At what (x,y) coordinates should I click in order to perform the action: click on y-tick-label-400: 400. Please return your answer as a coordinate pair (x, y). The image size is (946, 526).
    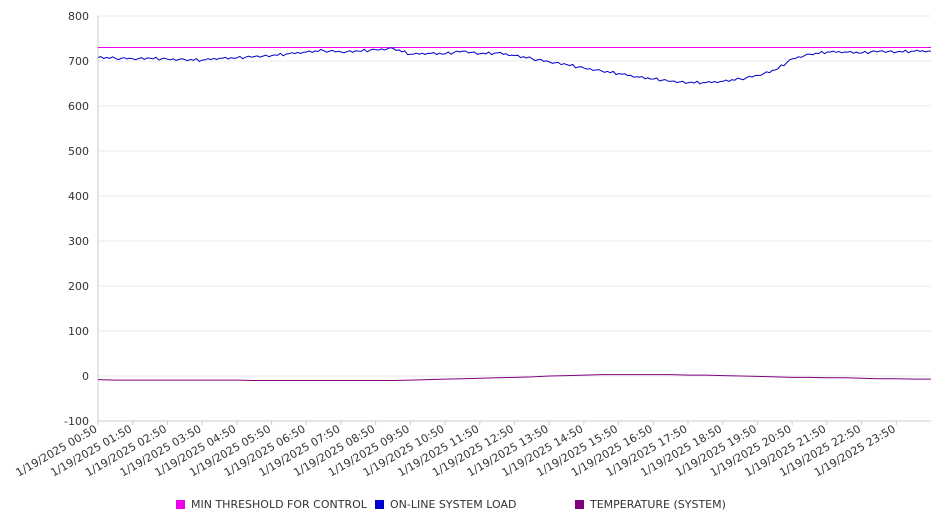
    Looking at the image, I should click on (78, 196).